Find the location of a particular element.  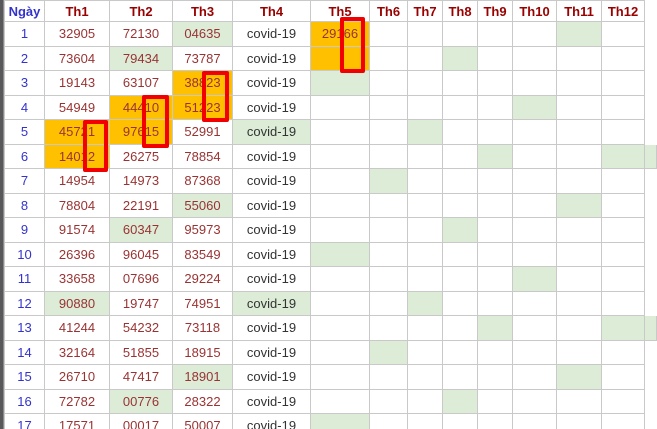

value-cell: 41244 is located at coordinates (77, 328).